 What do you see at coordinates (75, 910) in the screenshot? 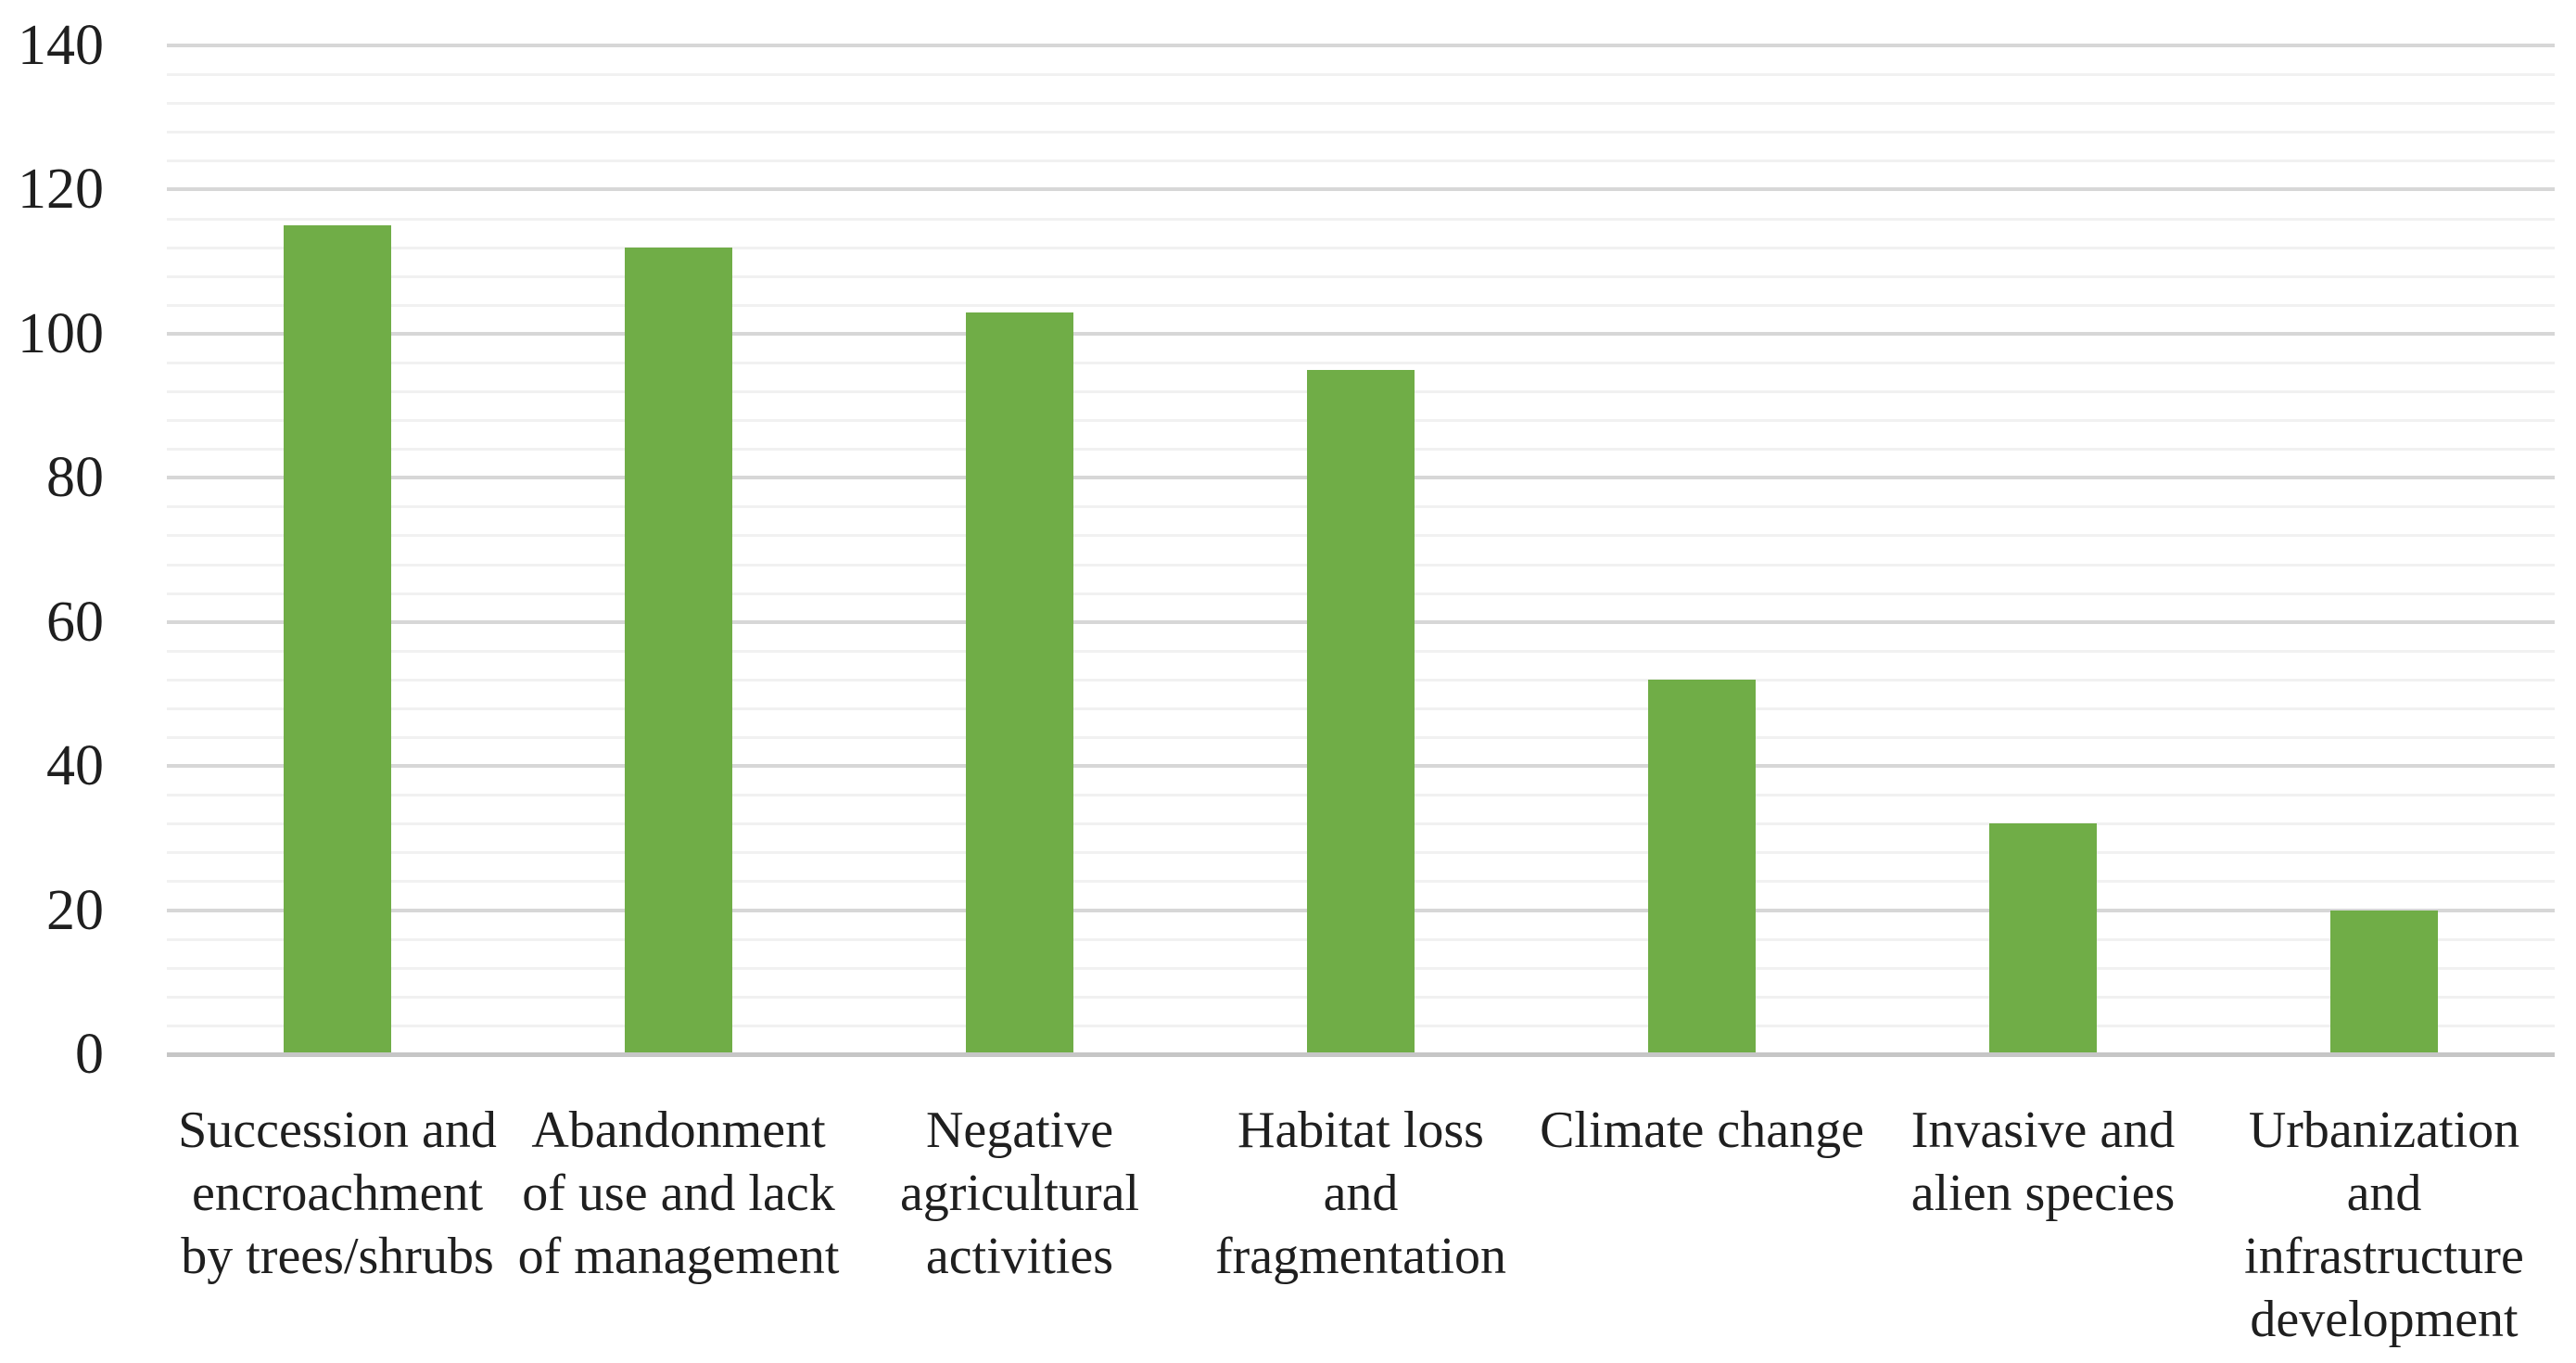
I see `y-tick-label-20: 20` at bounding box center [75, 910].